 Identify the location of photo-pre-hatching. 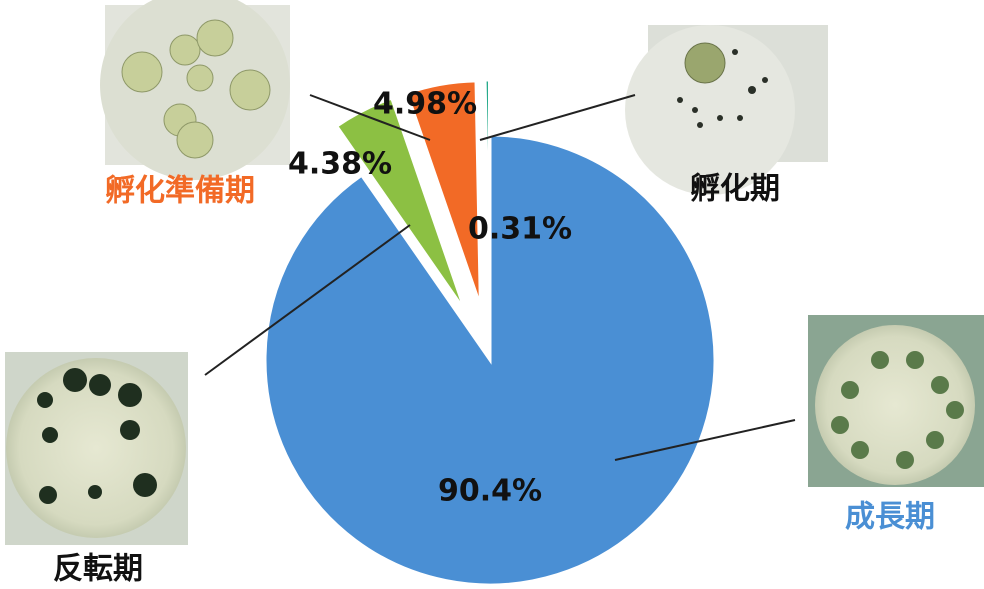
(195, 90).